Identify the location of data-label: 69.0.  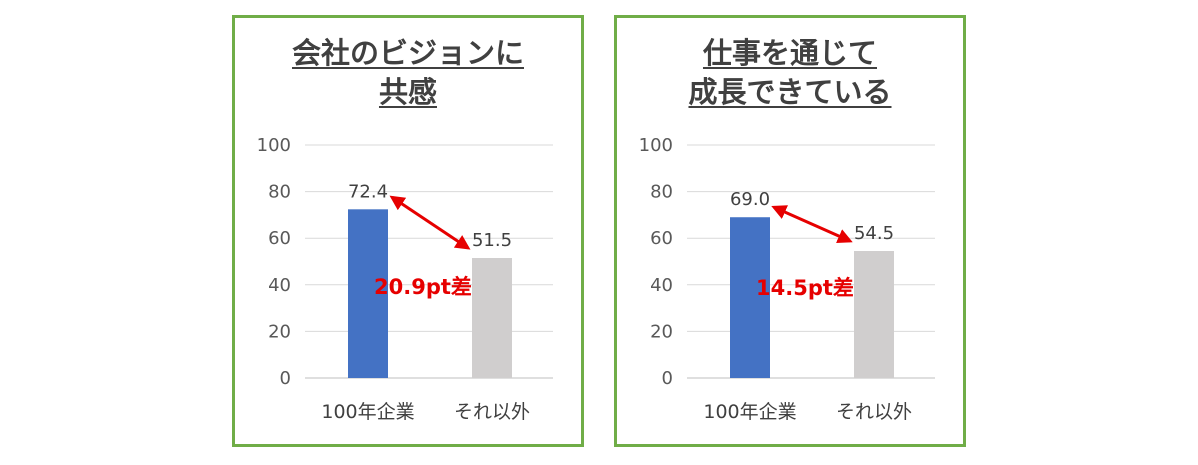
(750, 199).